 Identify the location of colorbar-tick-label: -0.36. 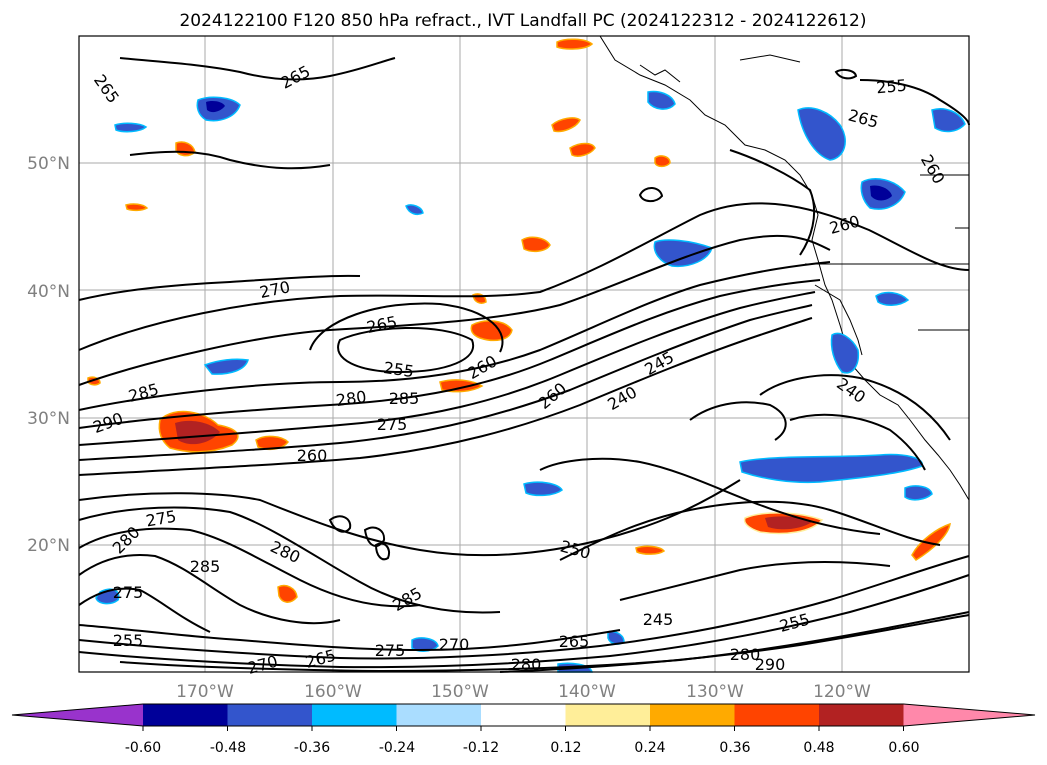
(312, 748).